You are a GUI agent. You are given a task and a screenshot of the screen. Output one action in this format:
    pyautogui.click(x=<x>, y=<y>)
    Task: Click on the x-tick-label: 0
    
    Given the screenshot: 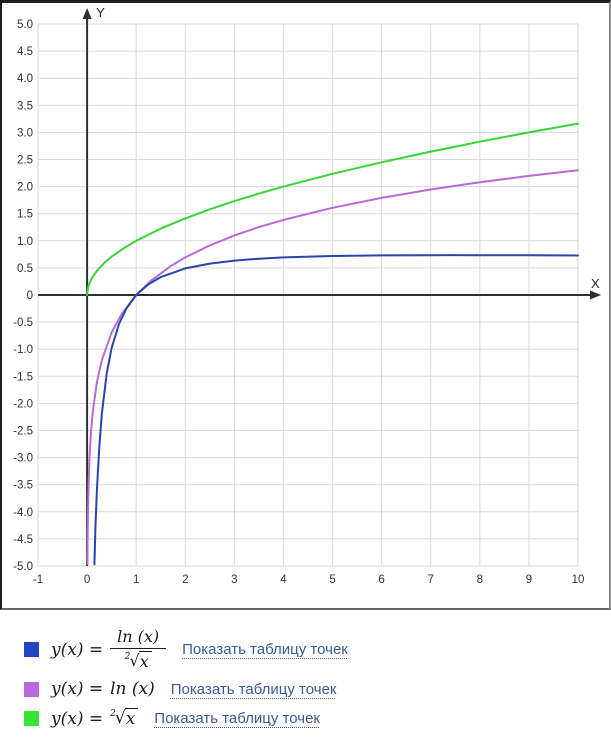 What is the action you would take?
    pyautogui.click(x=87, y=580)
    